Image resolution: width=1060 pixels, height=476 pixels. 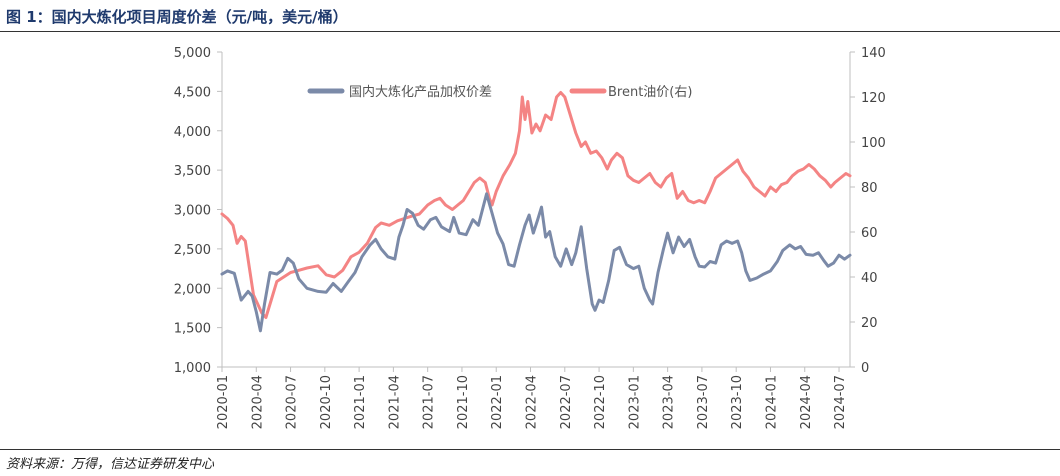 I want to click on legend-label-spread: 国内大炼化产品加权价差, so click(x=420, y=92).